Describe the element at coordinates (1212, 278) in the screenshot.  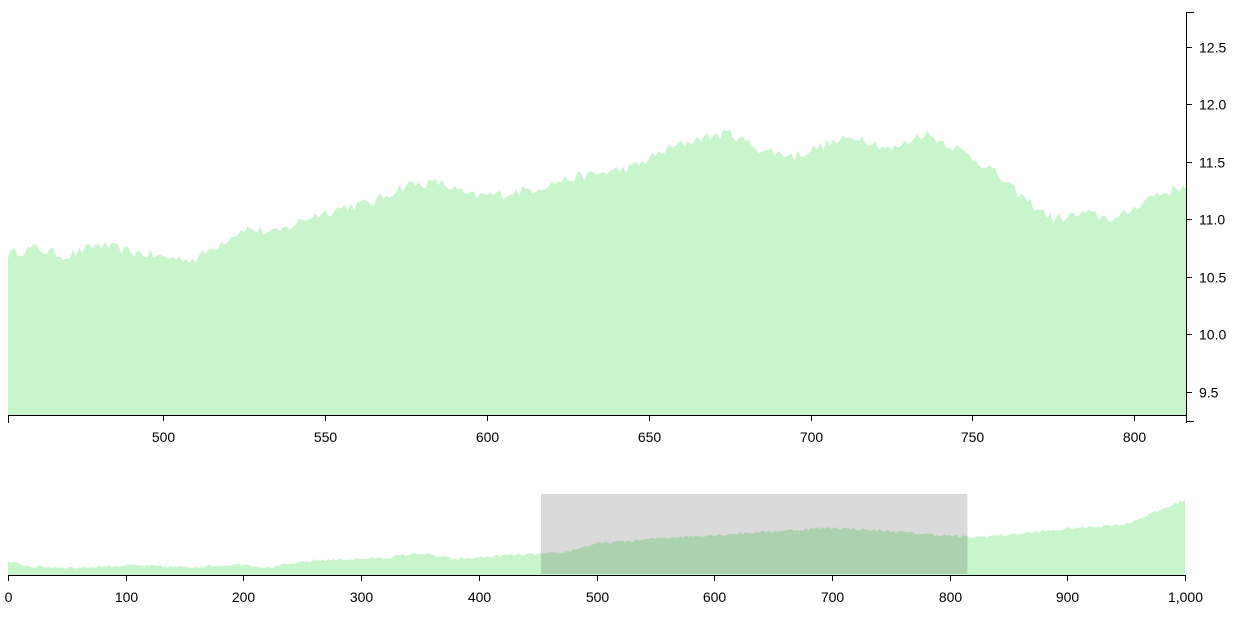
I see `focus-y-tick-label: 10.5` at that location.